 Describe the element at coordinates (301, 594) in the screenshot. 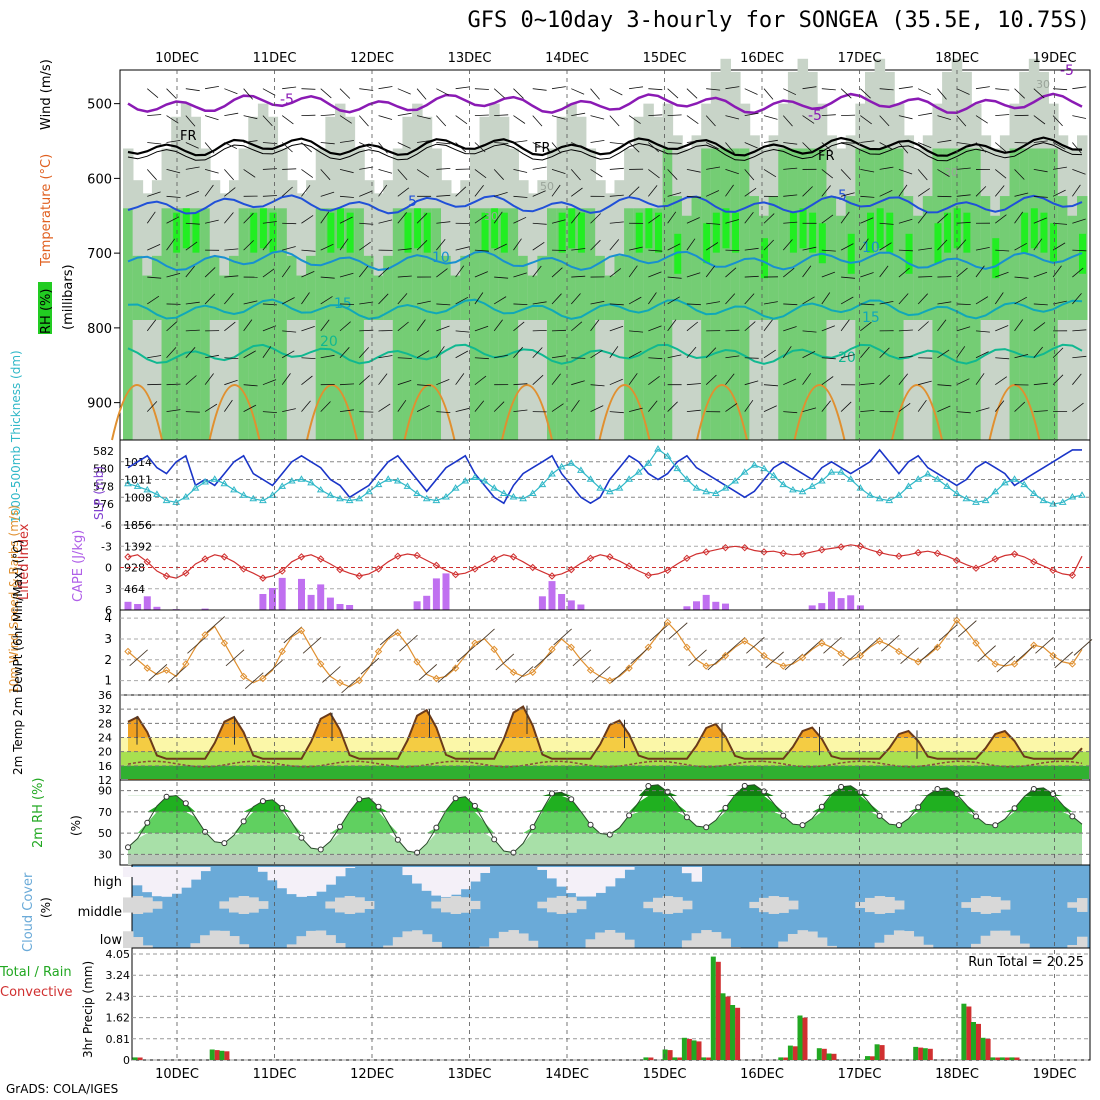

I see `cape-bar` at that location.